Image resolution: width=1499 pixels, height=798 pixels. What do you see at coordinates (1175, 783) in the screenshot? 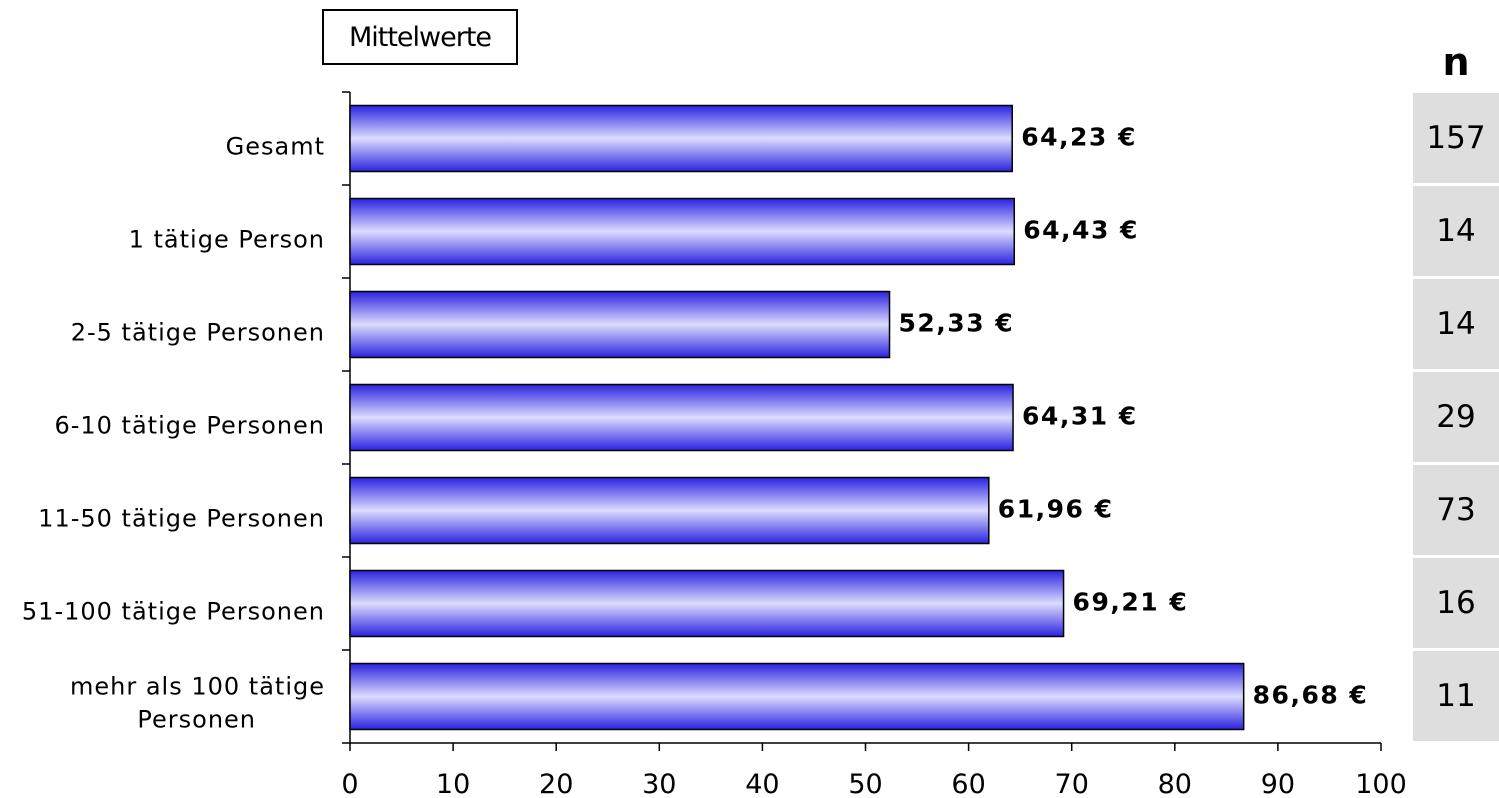
I see `x-tick-label: 80` at bounding box center [1175, 783].